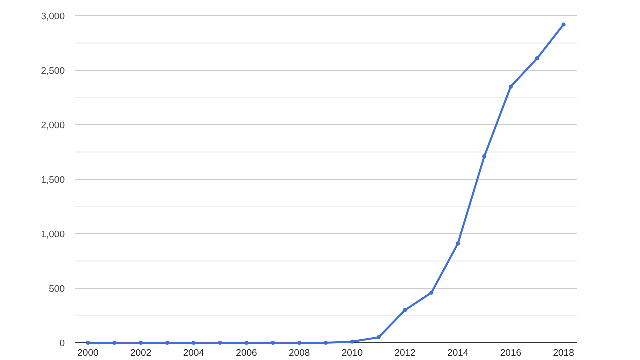 The height and width of the screenshot is (360, 640). What do you see at coordinates (53, 126) in the screenshot?
I see `y-tick-label: 2,000` at bounding box center [53, 126].